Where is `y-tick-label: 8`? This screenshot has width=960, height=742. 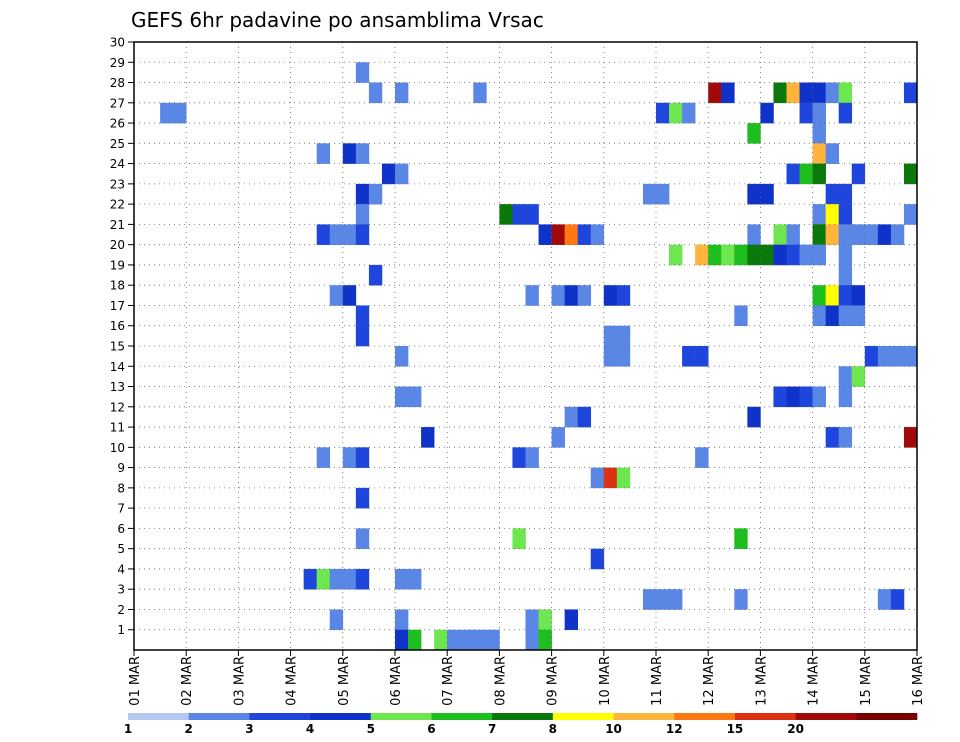
y-tick-label: 8 is located at coordinates (121, 488).